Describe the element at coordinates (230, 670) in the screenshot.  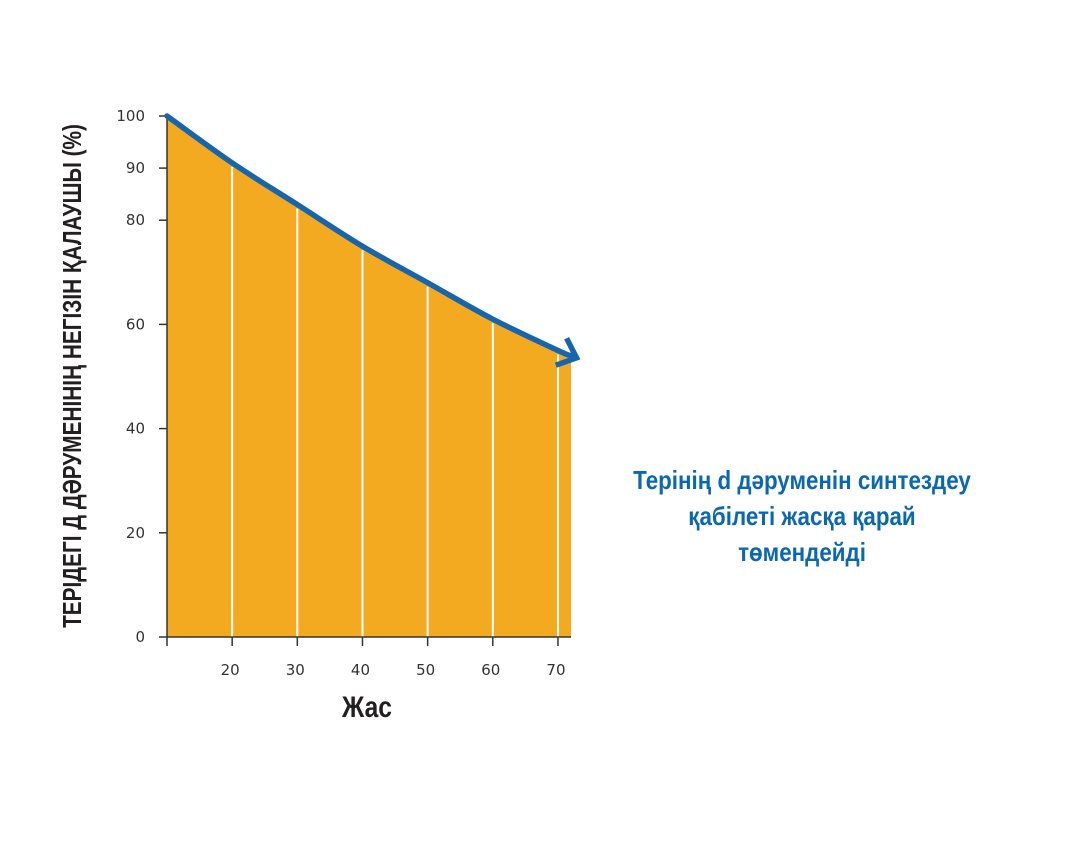
I see `x-tick-label-20: 20` at that location.